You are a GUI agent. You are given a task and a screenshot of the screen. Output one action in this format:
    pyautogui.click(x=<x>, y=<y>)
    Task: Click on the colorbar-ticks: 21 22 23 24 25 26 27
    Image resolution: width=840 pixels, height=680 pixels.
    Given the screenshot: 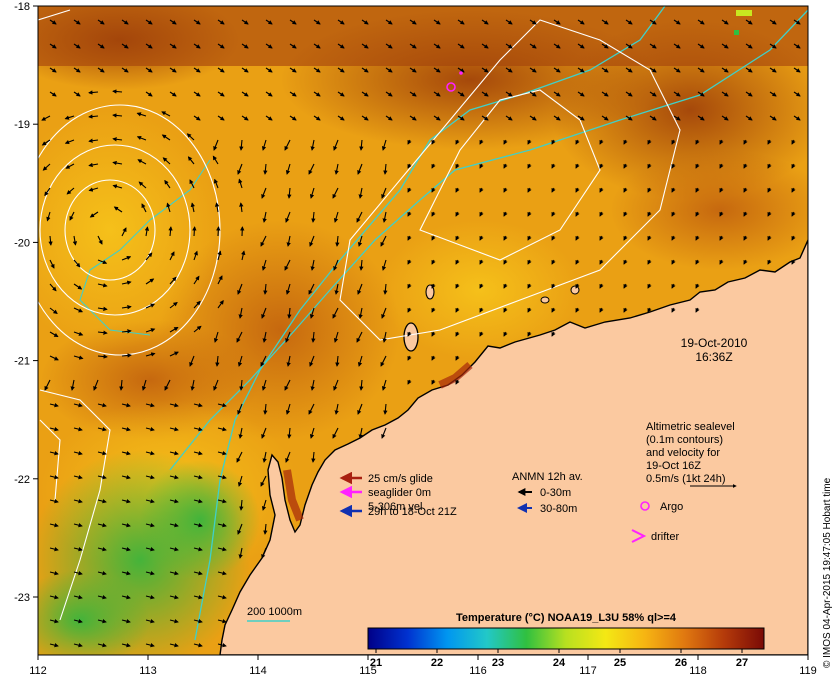 What is the action you would take?
    pyautogui.click(x=559, y=659)
    